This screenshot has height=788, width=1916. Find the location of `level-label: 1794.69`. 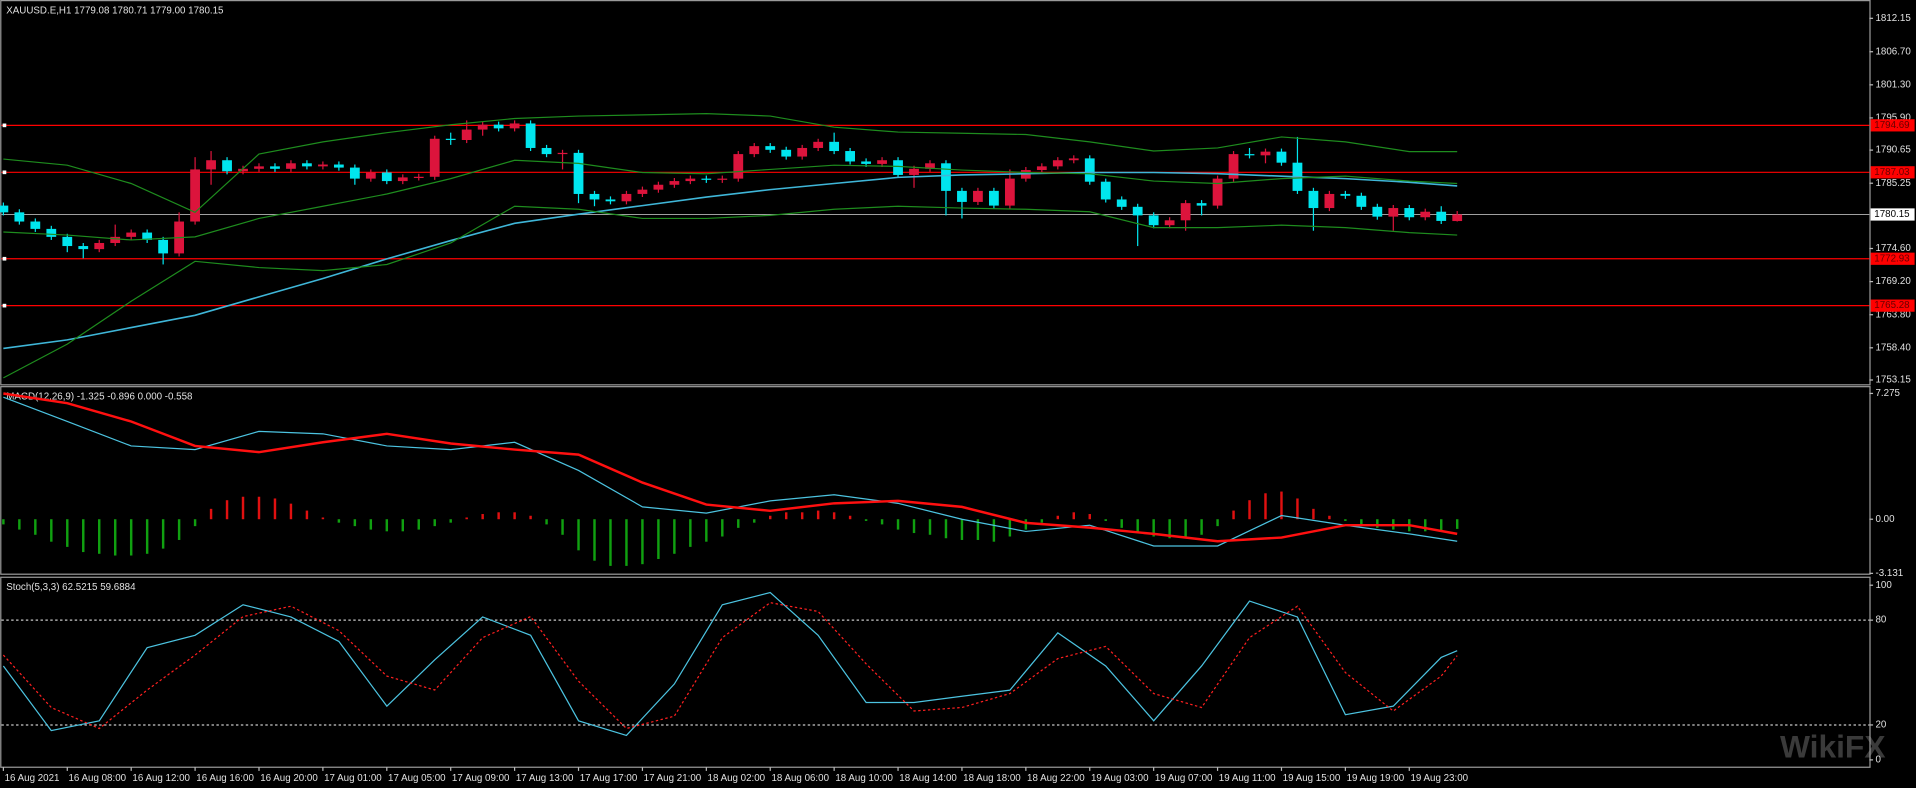

level-label: 1794.69 is located at coordinates (1891, 125).